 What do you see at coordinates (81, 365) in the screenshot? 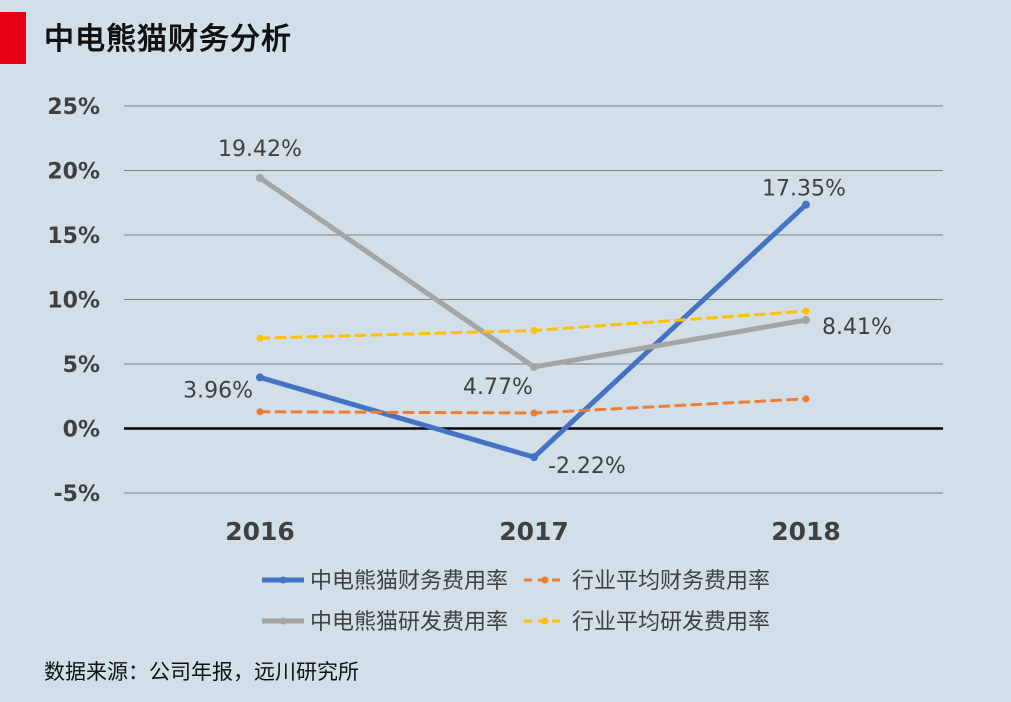
I see `y-tick-label: 5%` at bounding box center [81, 365].